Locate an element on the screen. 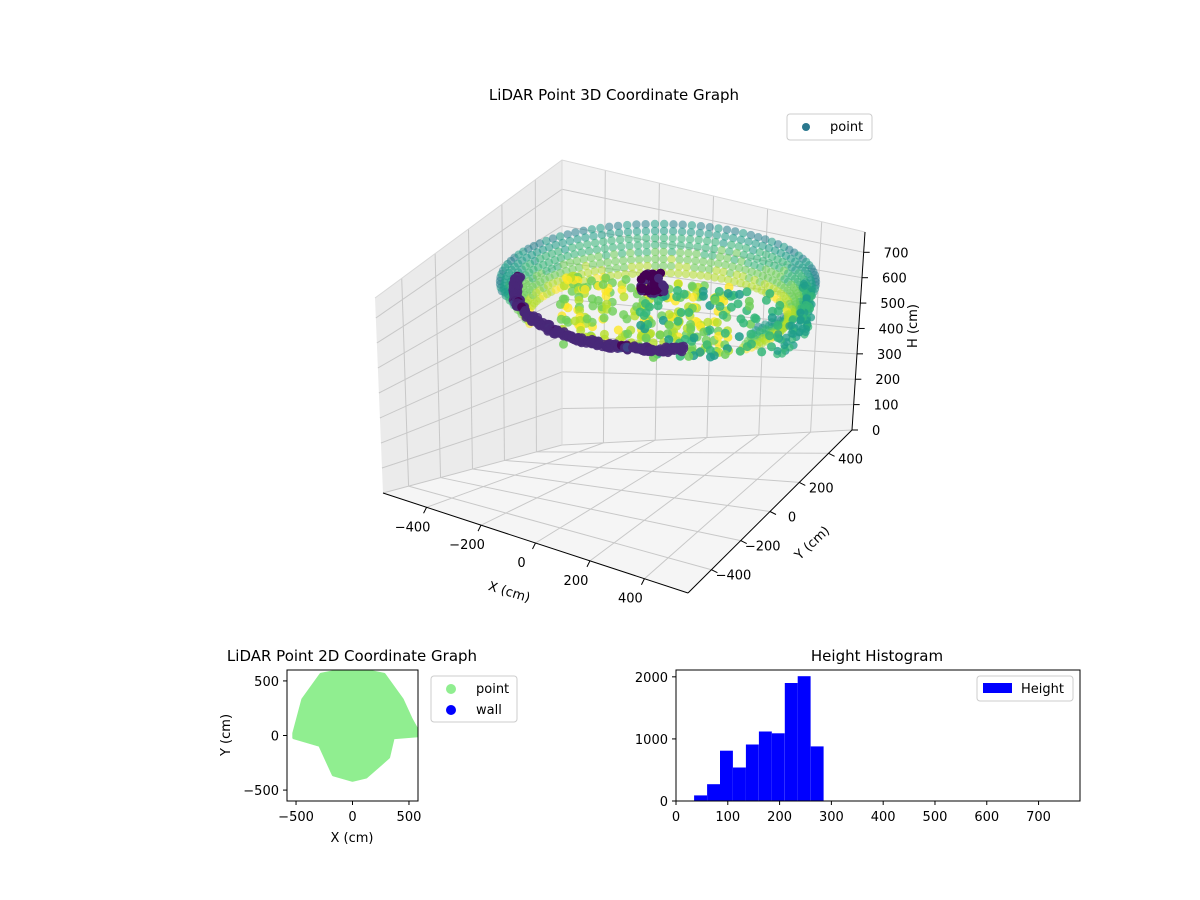 The width and height of the screenshot is (1200, 900). ticks-2d: −500 0 500 500 0 −500 is located at coordinates (332, 750).